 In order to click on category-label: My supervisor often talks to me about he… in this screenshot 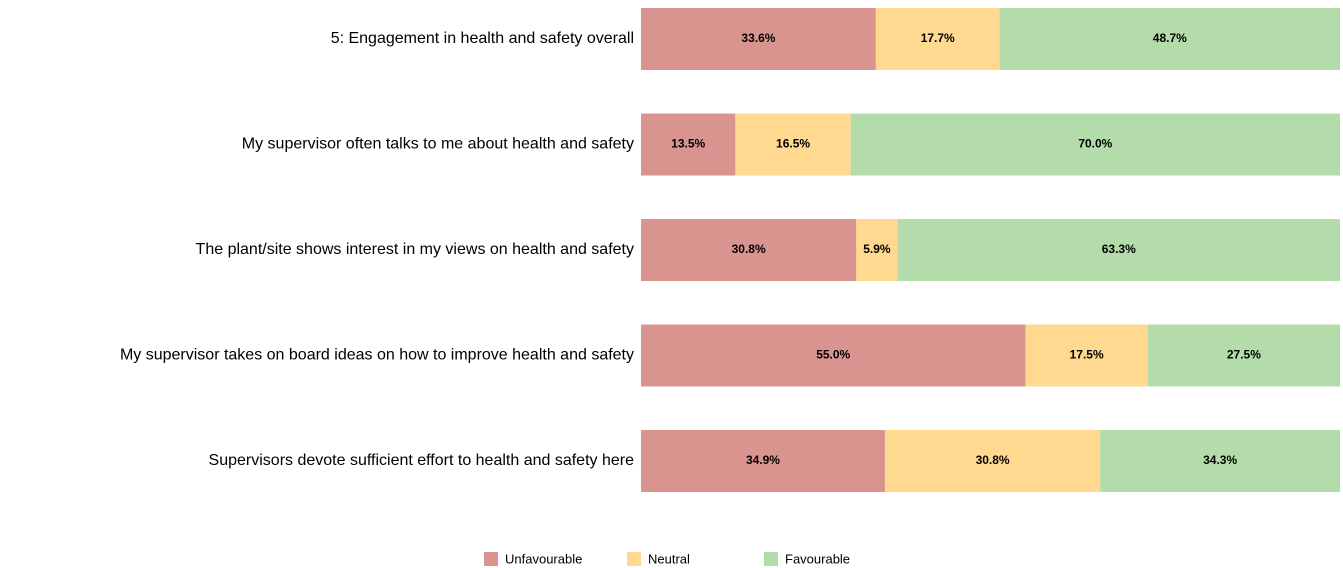, I will do `click(438, 144)`.